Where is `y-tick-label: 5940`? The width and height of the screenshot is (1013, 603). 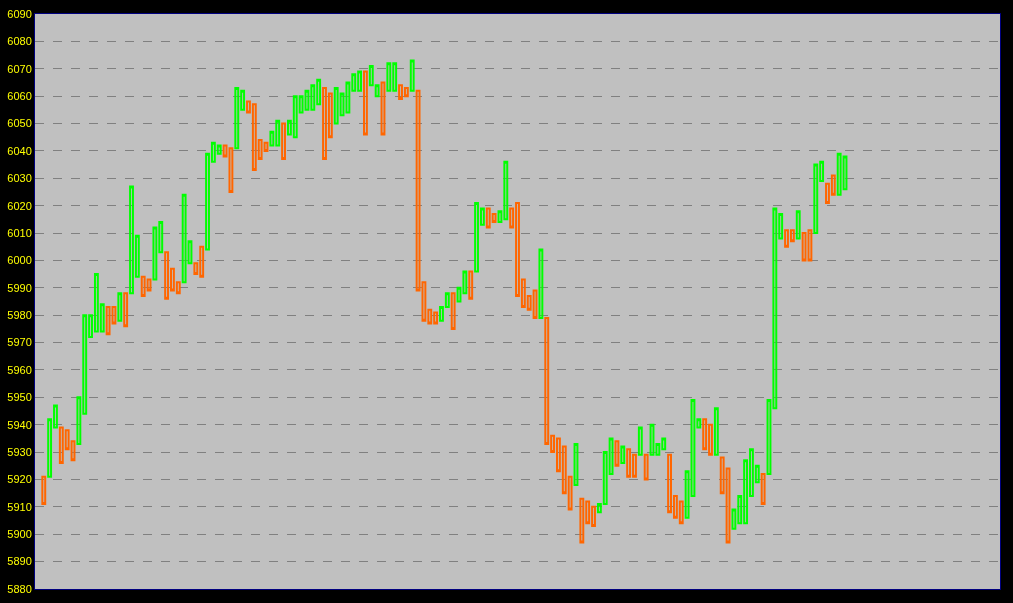
y-tick-label: 5940 is located at coordinates (19, 424).